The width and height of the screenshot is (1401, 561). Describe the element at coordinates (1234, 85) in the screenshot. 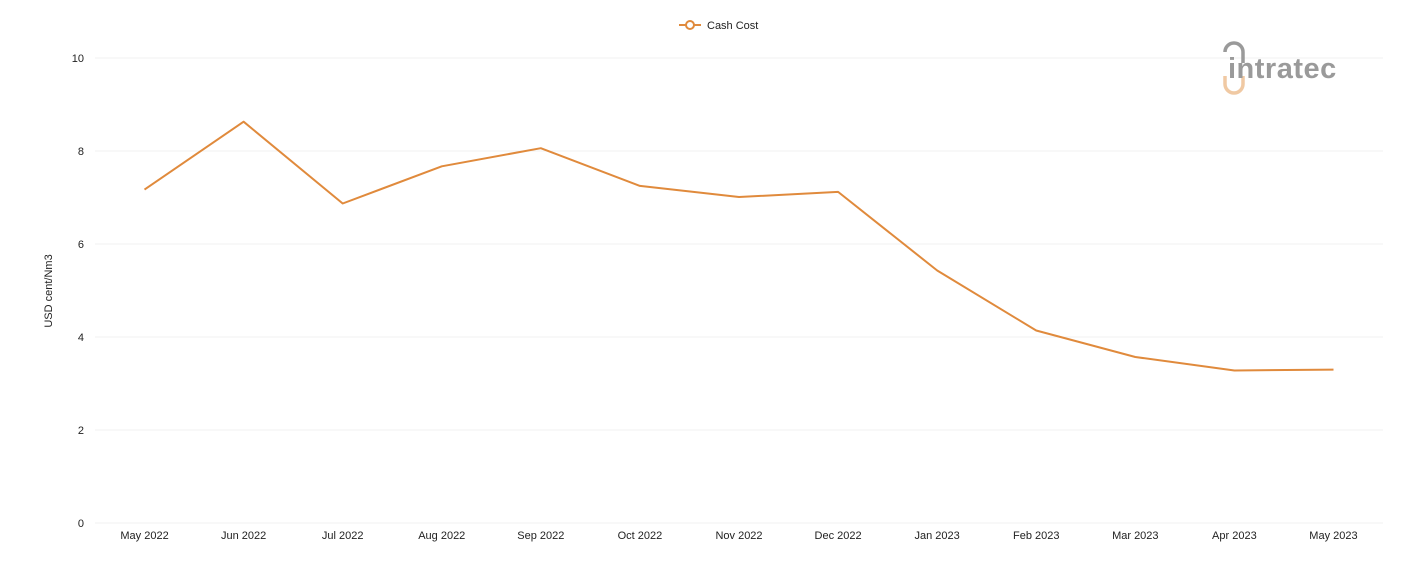

I see `logo-hook-icon` at that location.